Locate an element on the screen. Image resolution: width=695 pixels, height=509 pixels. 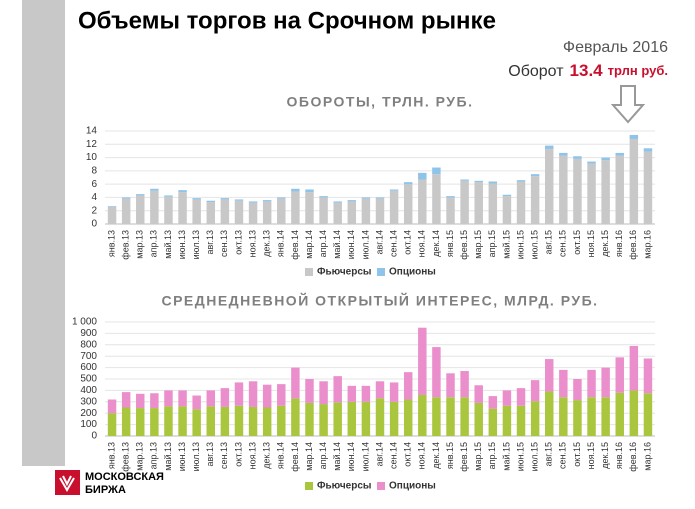
x-tick-label: окт.15 is located at coordinates (577, 454).